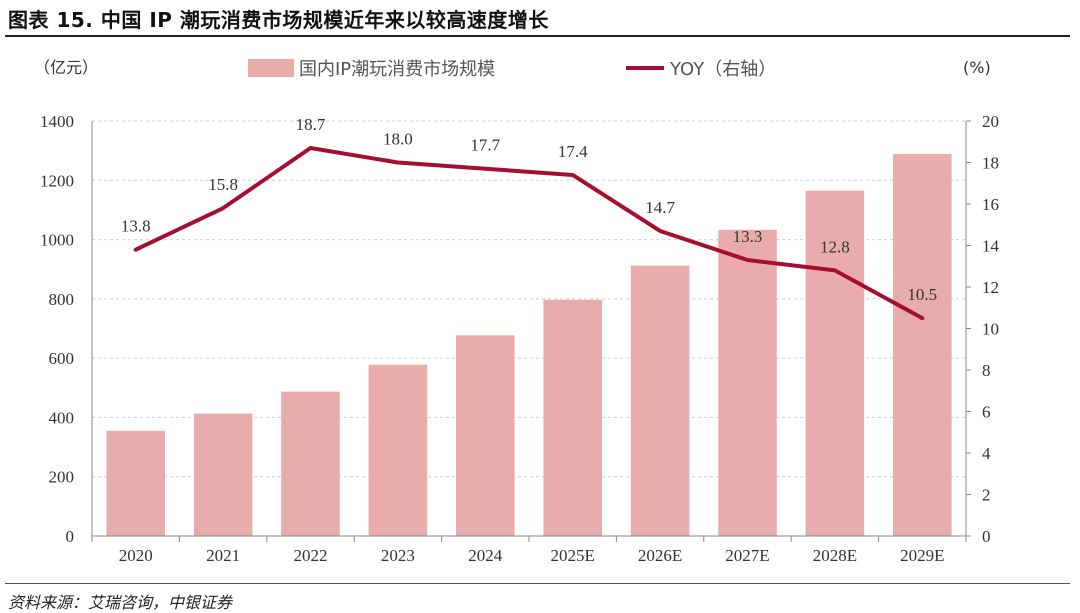  I want to click on y-right-tick-label: 12, so click(990, 287).